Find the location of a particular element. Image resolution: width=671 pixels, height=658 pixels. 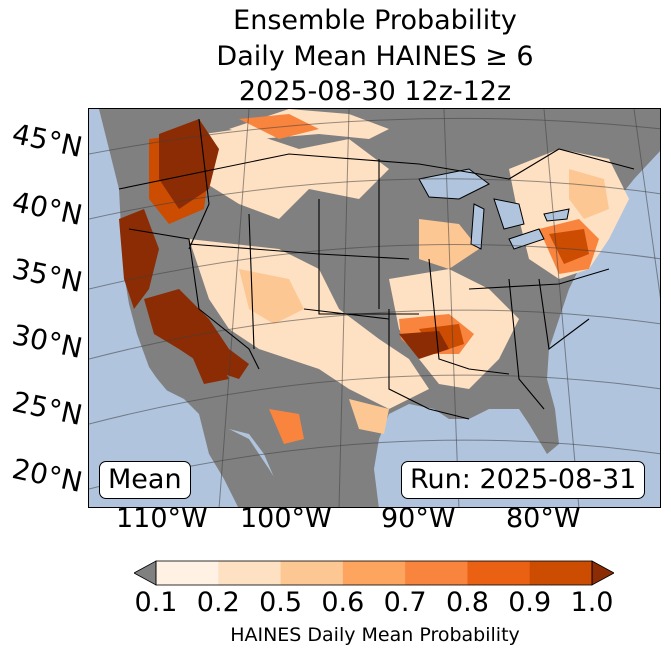

colorbar-tick-label: 0.1 is located at coordinates (156, 602).